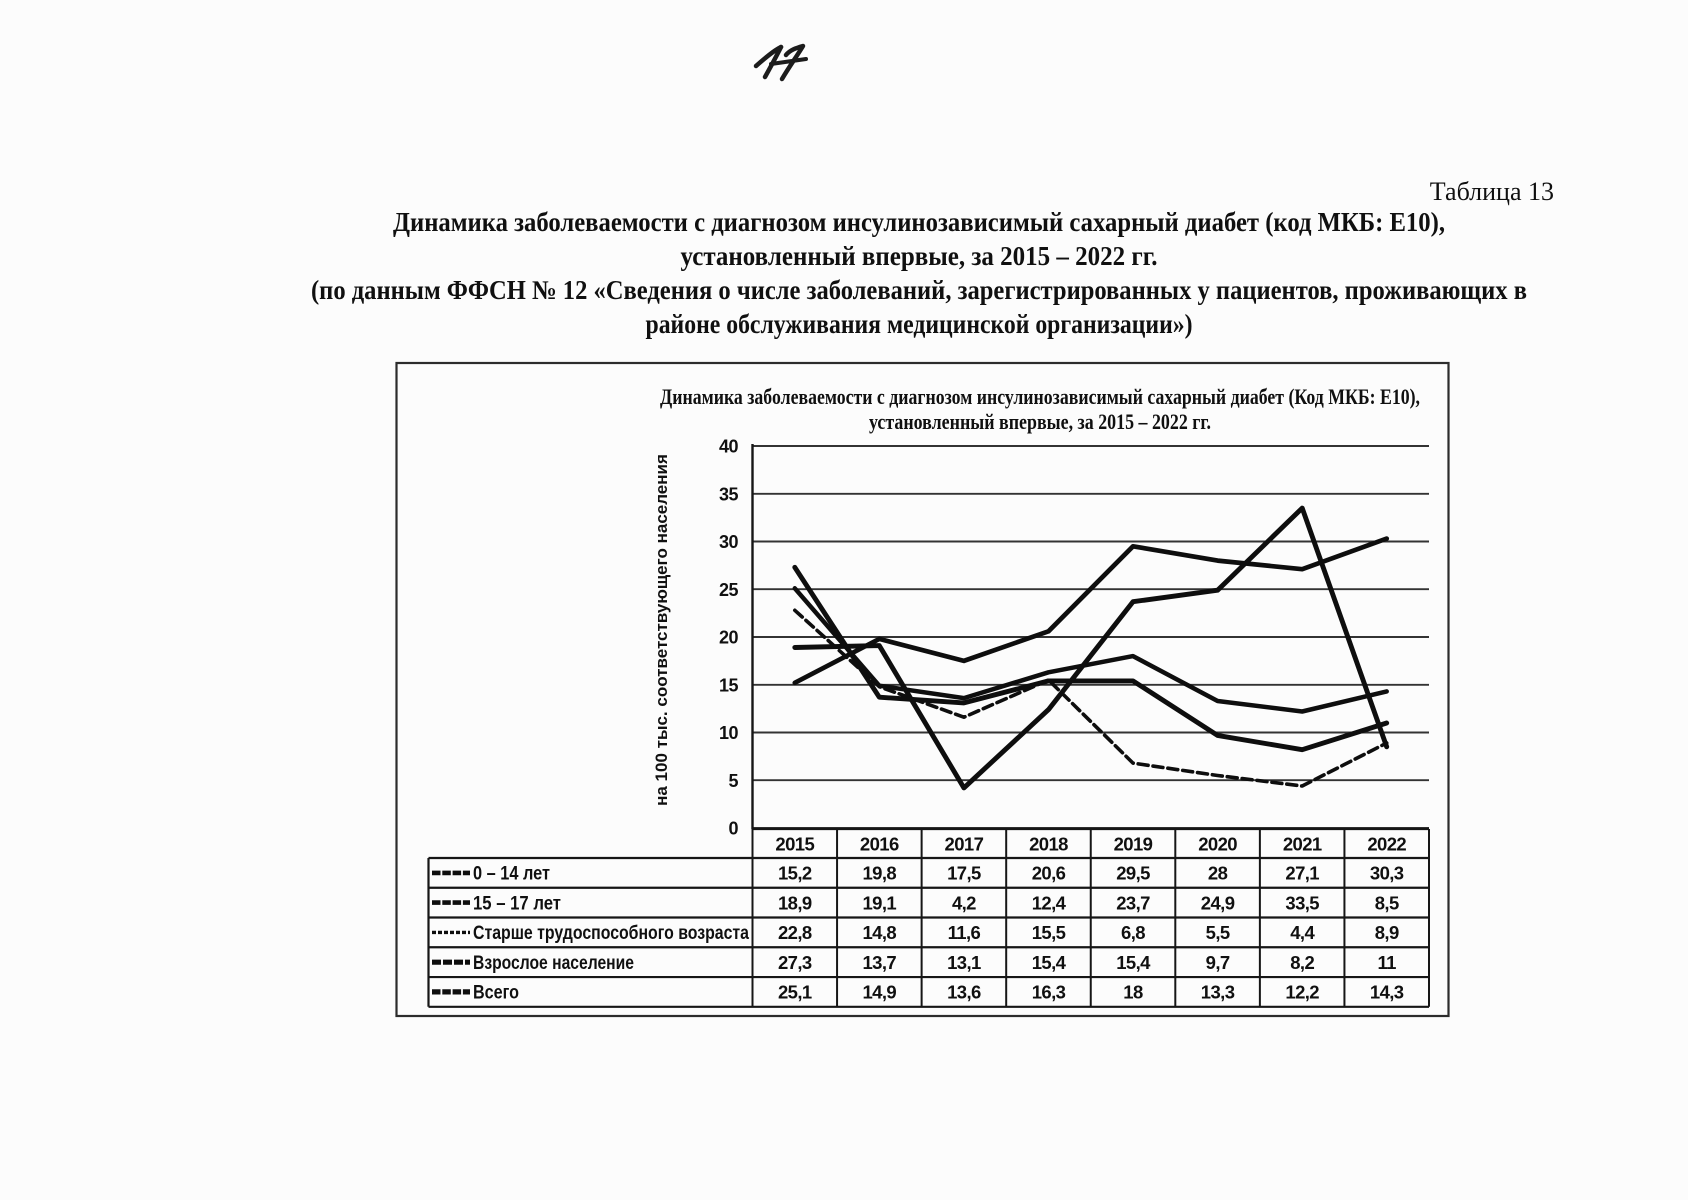 The height and width of the screenshot is (1200, 1688). What do you see at coordinates (511, 874) in the screenshot?
I see `svg-text: 0 – 14 лет` at bounding box center [511, 874].